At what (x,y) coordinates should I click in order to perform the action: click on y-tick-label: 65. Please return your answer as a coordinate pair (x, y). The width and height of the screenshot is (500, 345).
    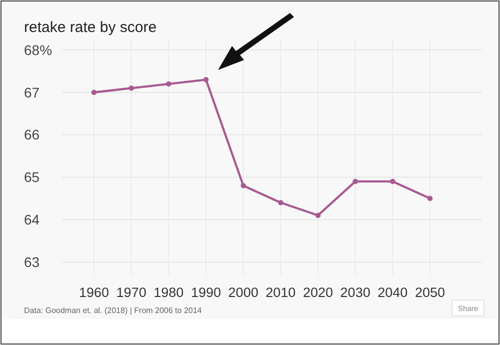
    Looking at the image, I should click on (32, 177).